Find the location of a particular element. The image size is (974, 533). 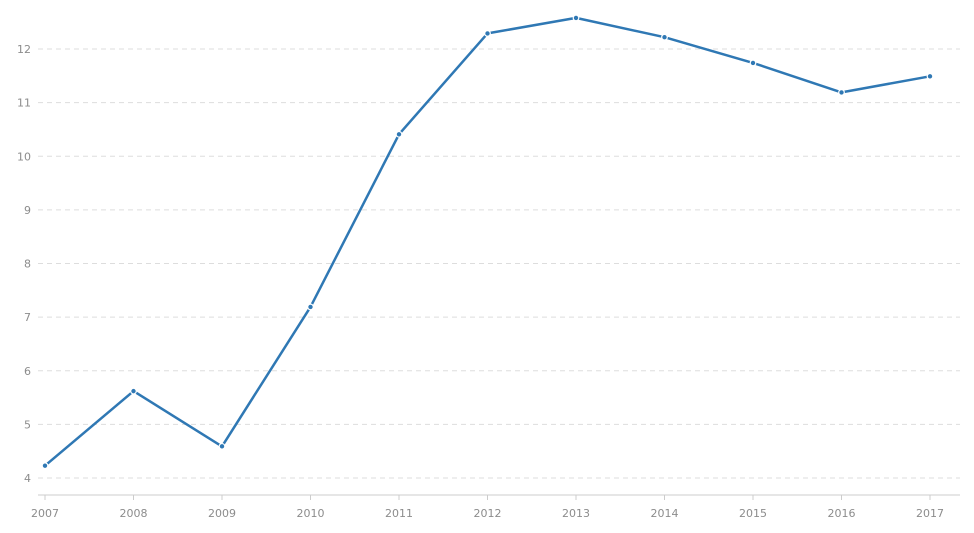

x-tick-label: 2009 is located at coordinates (222, 513).